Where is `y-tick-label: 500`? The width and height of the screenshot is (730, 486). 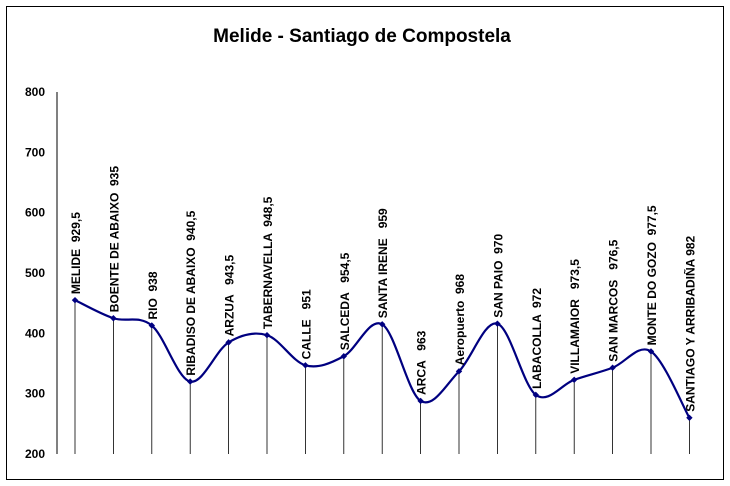 y-tick-label: 500 is located at coordinates (35, 273).